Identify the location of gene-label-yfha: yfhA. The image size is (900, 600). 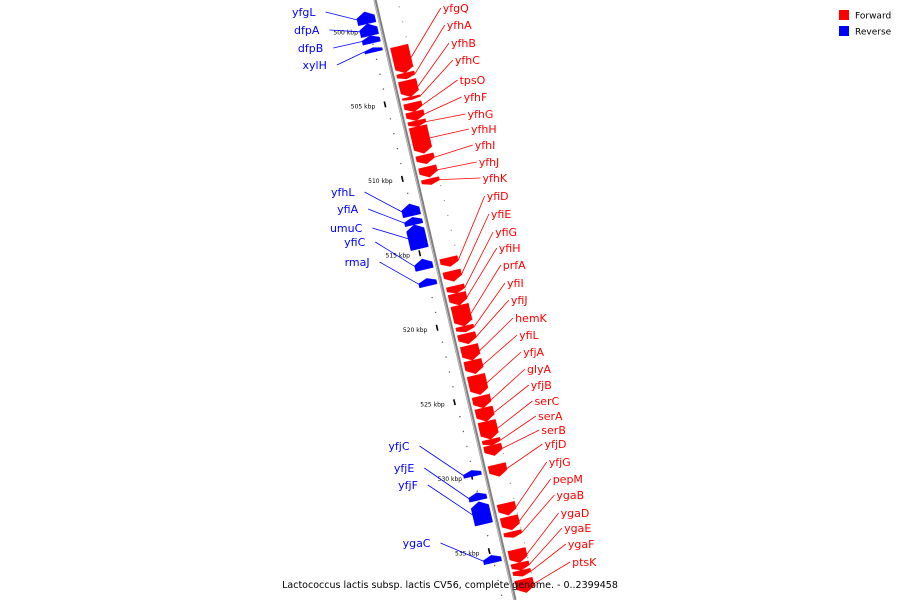
(459, 25).